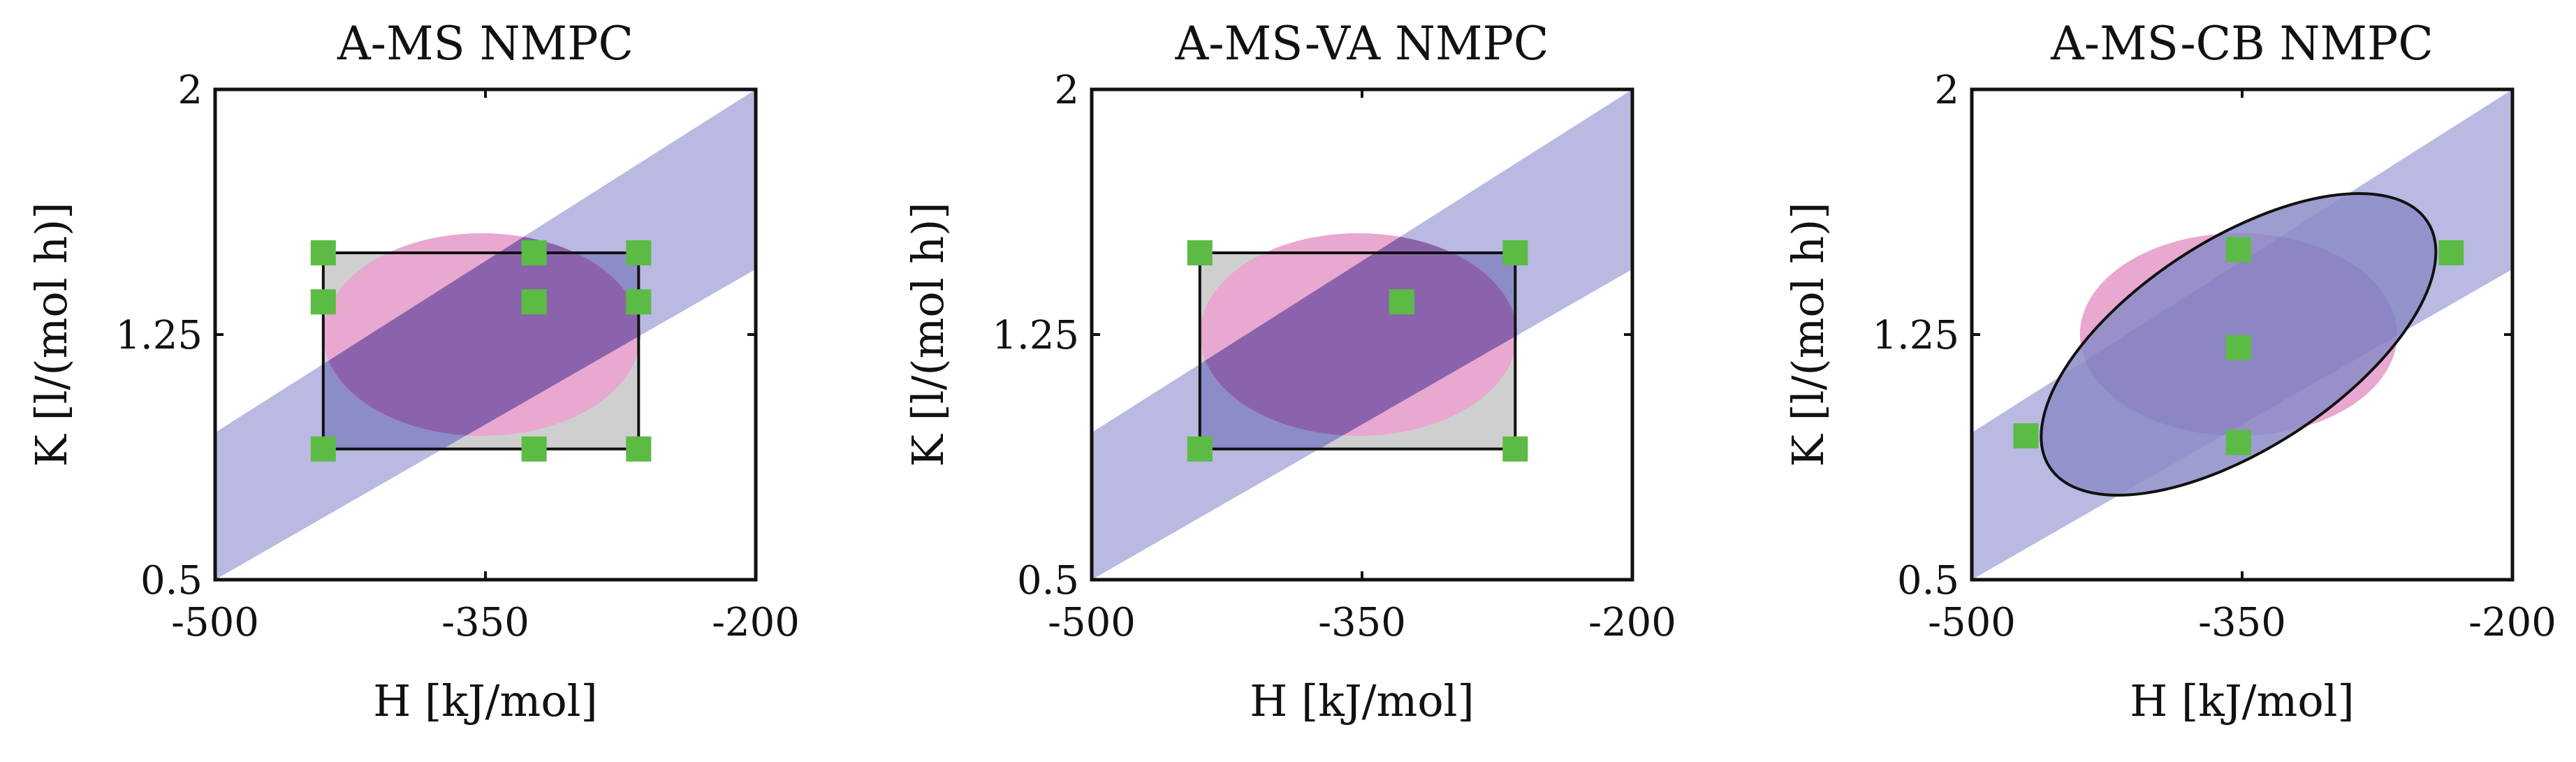 The width and height of the screenshot is (2576, 762). What do you see at coordinates (485, 44) in the screenshot?
I see `chart-title: A-MS NMPC` at bounding box center [485, 44].